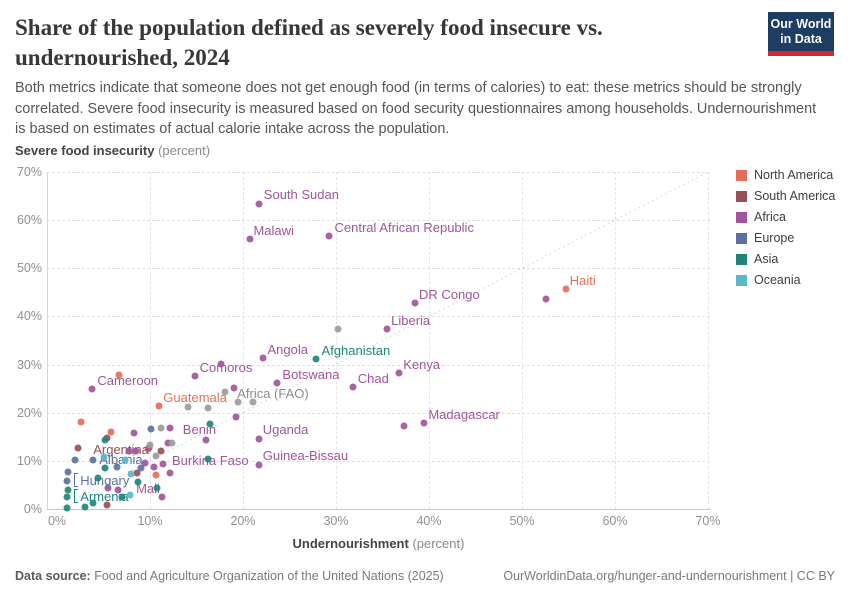  I want to click on country-label-kenya: Kenya, so click(422, 365).